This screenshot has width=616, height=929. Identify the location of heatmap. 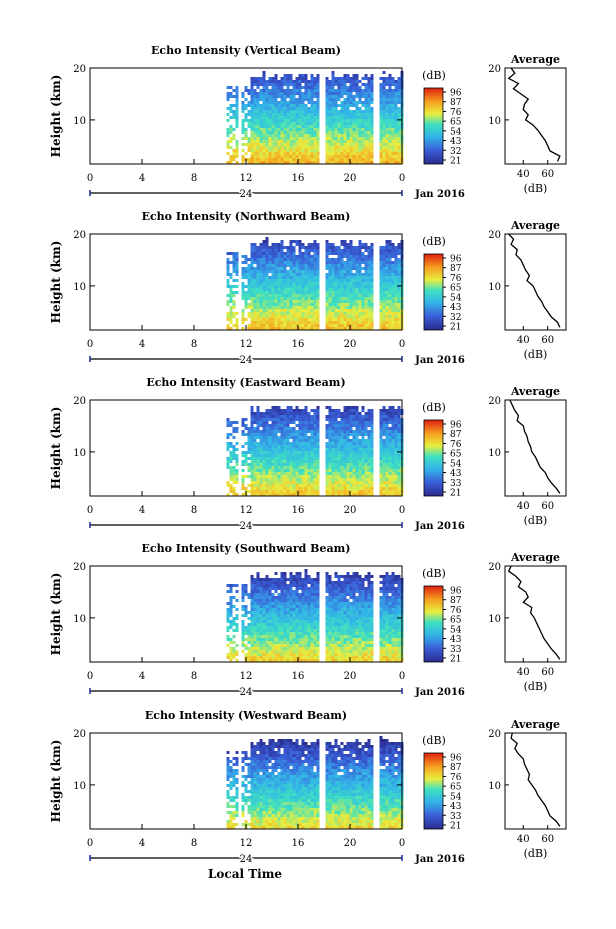
(315, 451).